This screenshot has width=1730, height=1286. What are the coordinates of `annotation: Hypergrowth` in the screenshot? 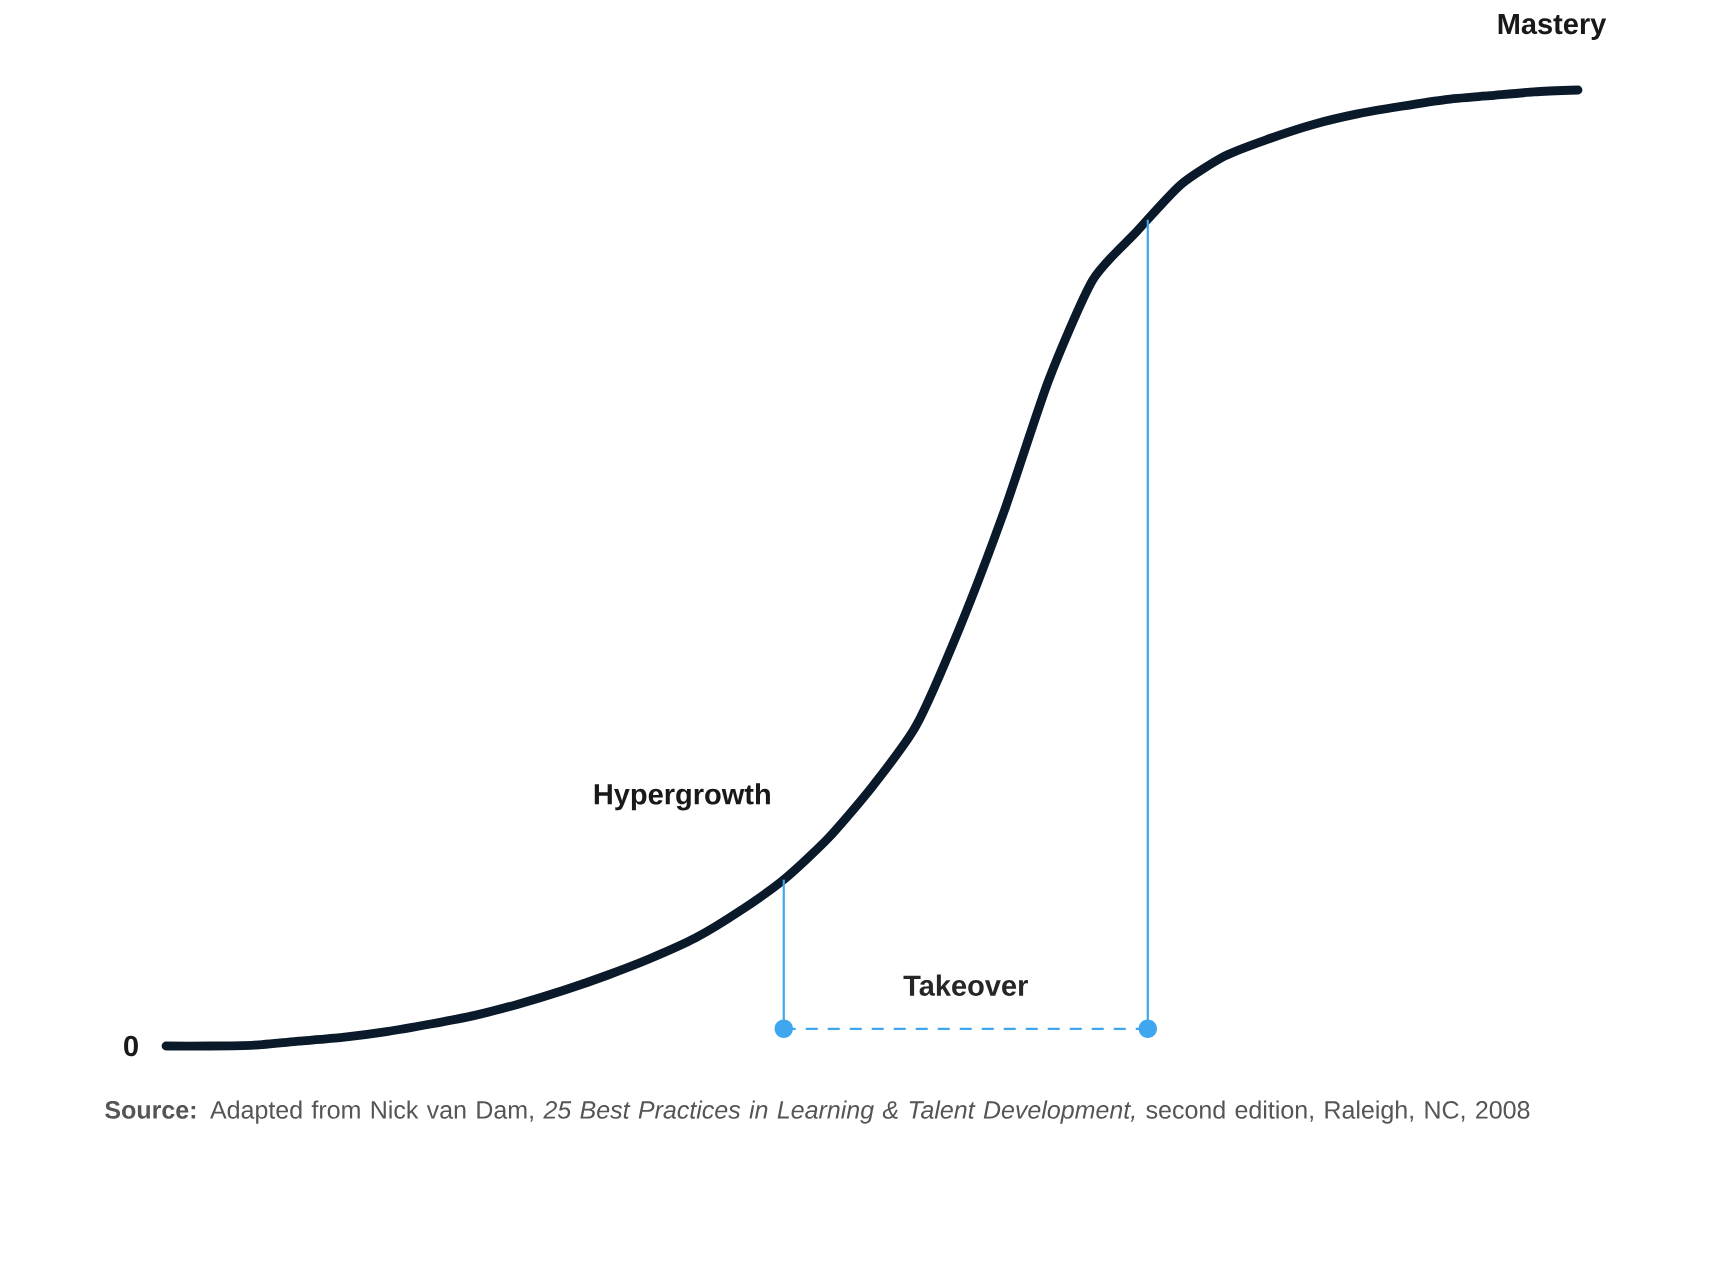 It's located at (682, 797).